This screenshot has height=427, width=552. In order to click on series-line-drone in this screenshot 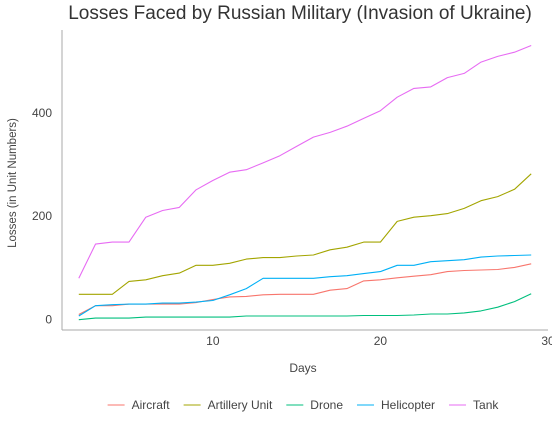, I will do `click(305, 307)`.